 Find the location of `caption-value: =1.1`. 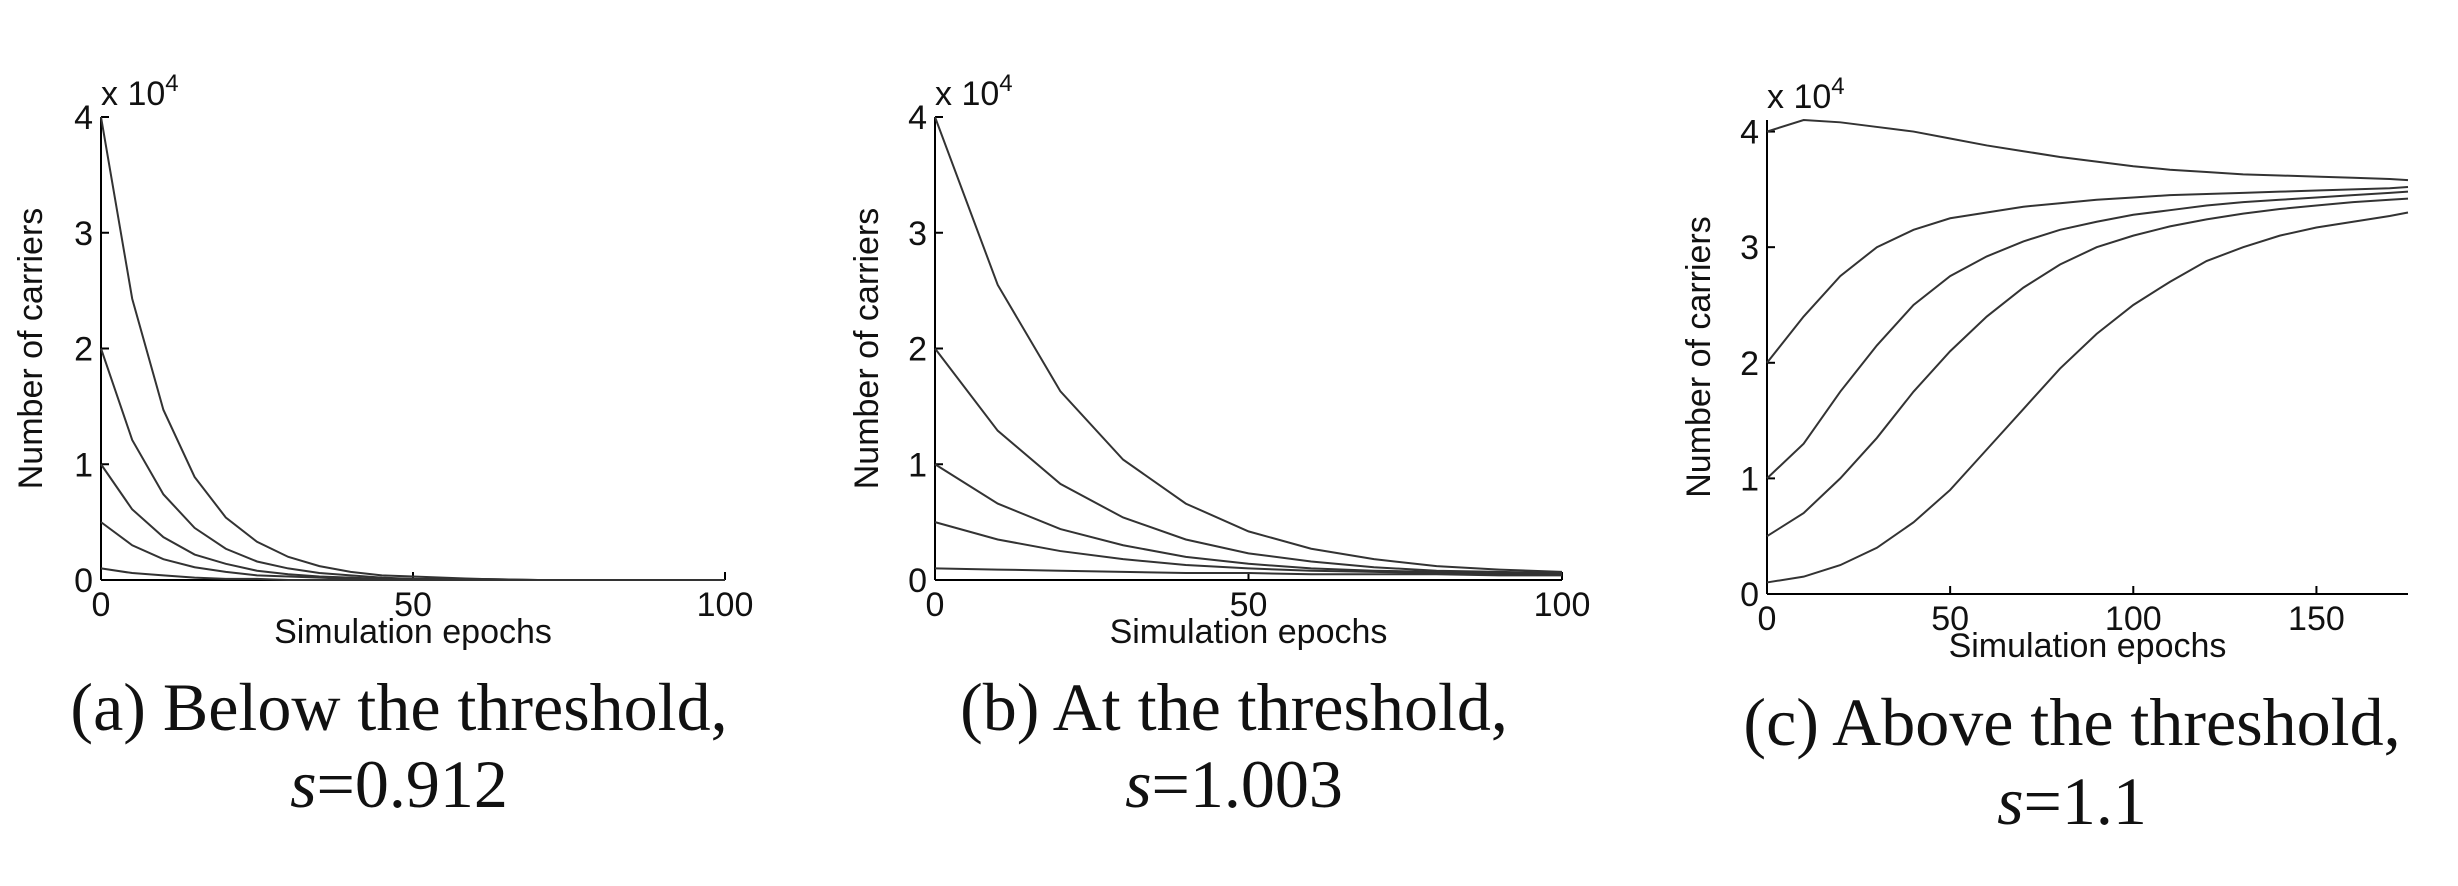

caption-value: =1.1 is located at coordinates (2085, 801).